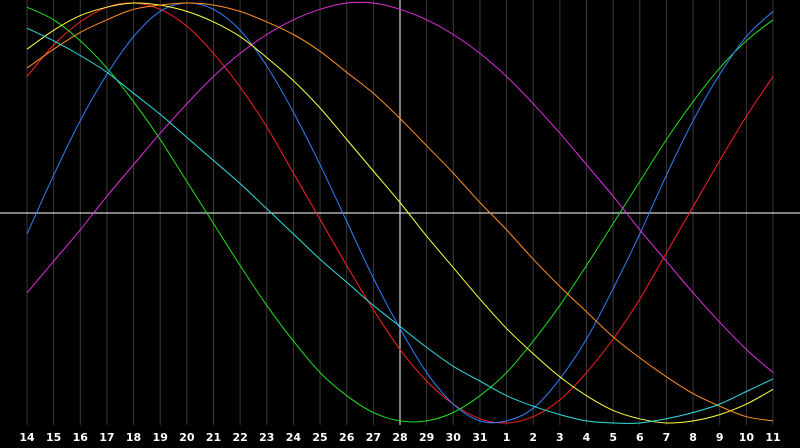 The width and height of the screenshot is (800, 448). What do you see at coordinates (106, 437) in the screenshot?
I see `x-tick-label: 17` at bounding box center [106, 437].